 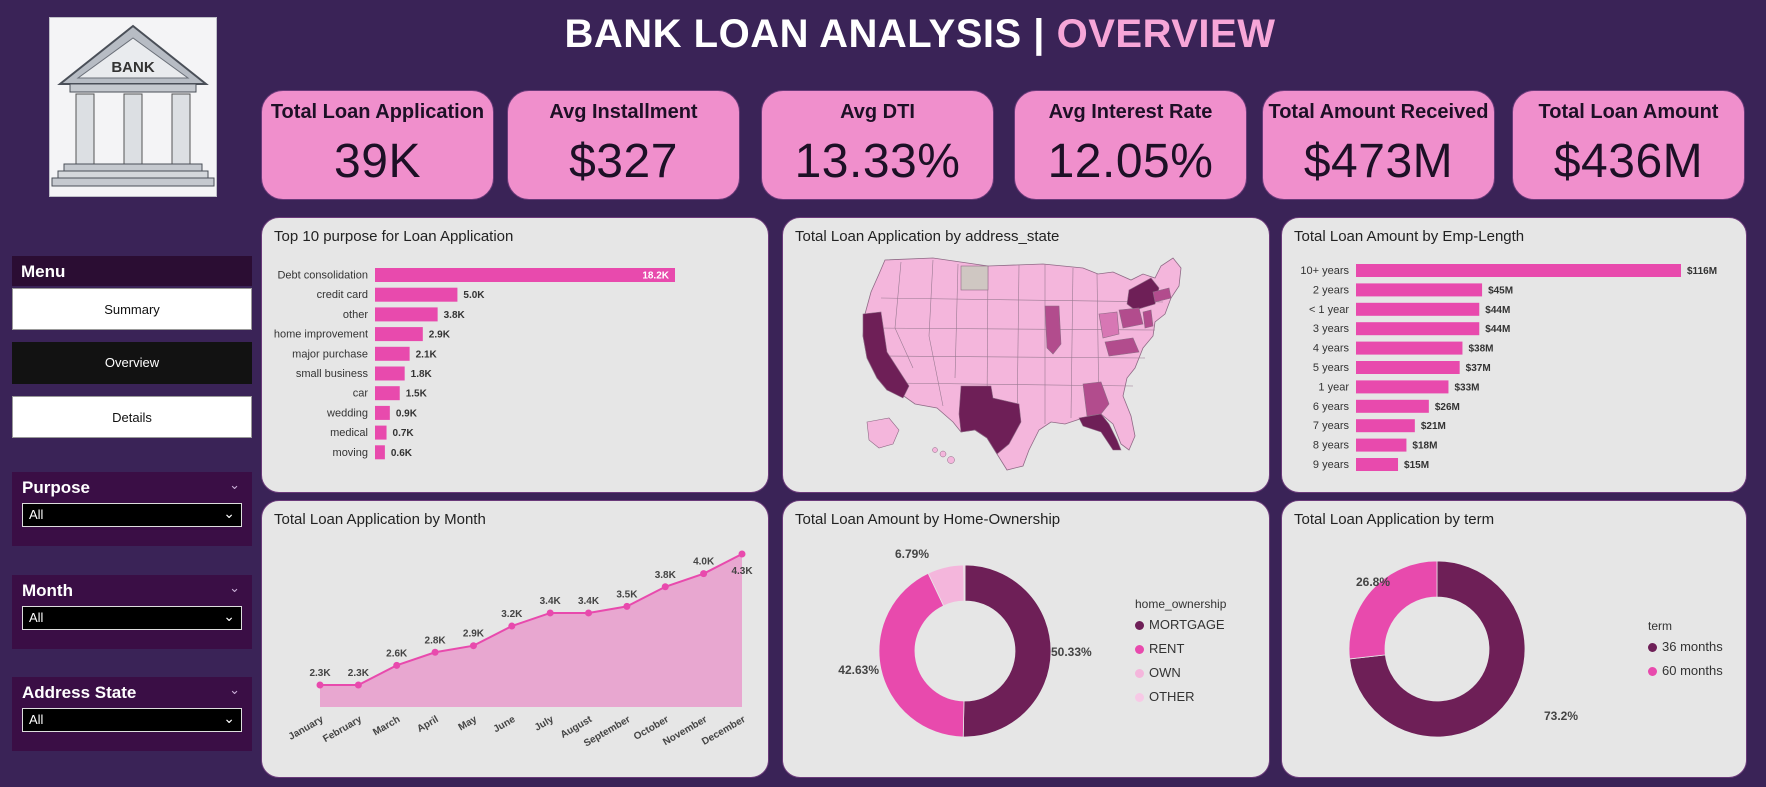 What do you see at coordinates (47, 590) in the screenshot?
I see `slicer-label: Month` at bounding box center [47, 590].